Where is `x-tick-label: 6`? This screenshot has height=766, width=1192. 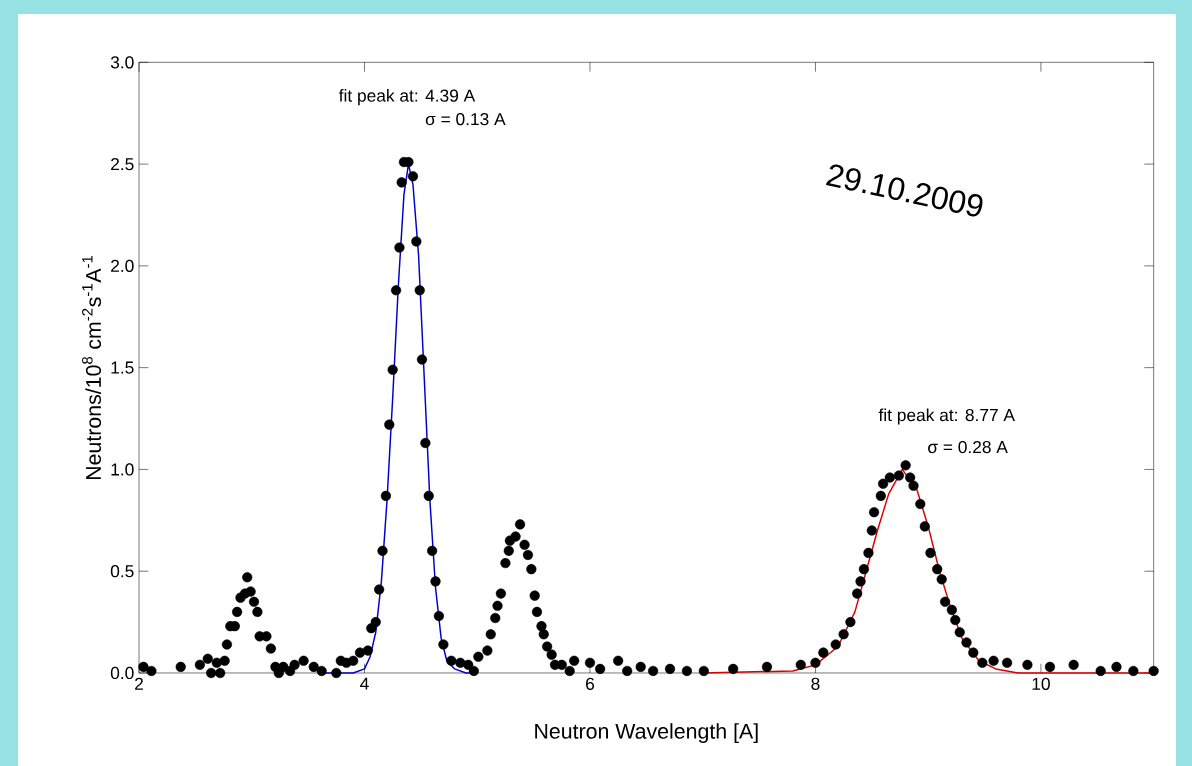 x-tick-label: 6 is located at coordinates (590, 683).